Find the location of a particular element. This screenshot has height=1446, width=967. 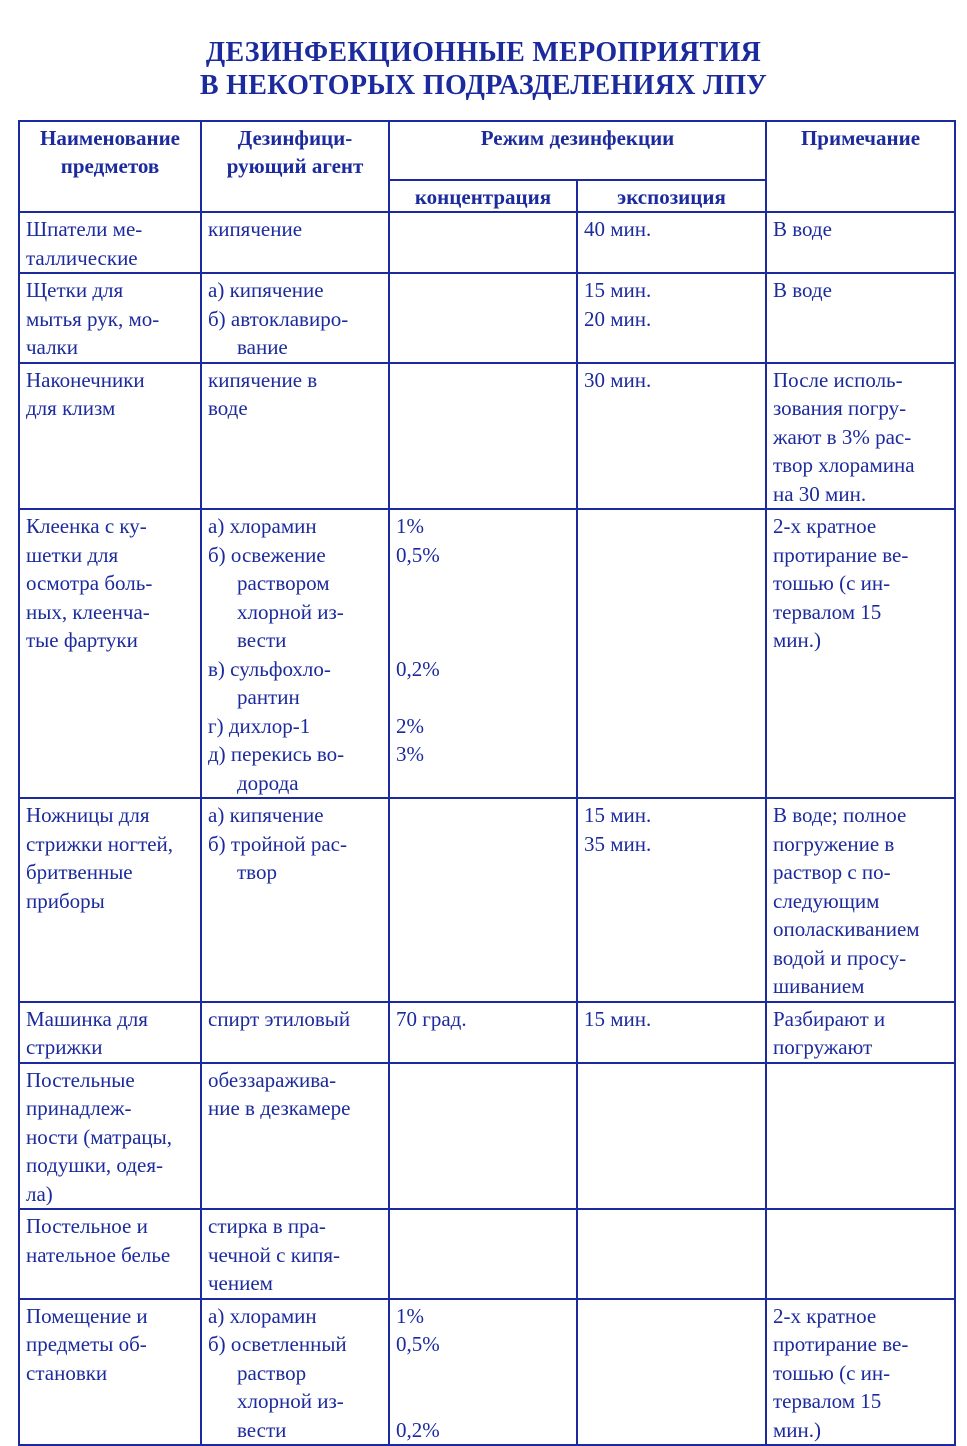

cell-conc: 1% 0,5% 0,2% is located at coordinates (483, 1371).